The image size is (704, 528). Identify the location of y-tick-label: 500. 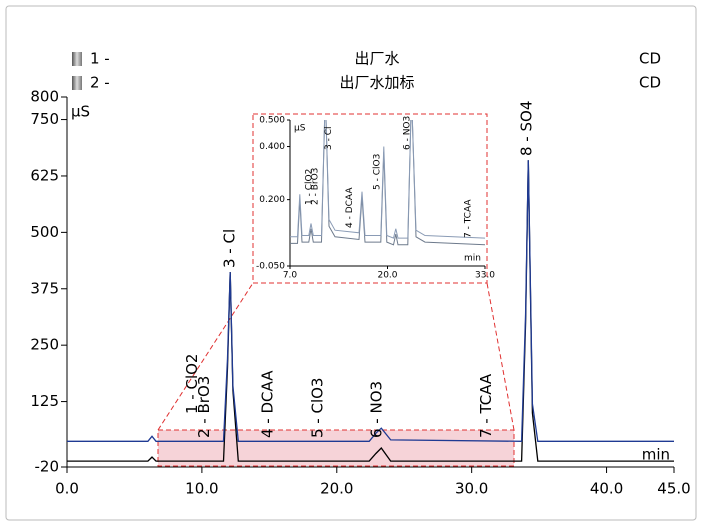
(44, 232).